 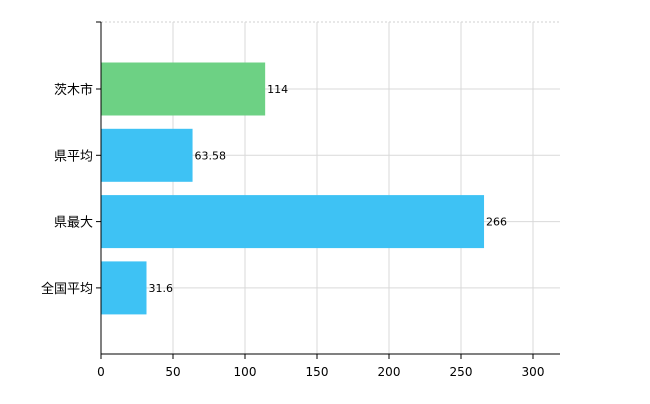 I want to click on category-label: 県最大, so click(x=73, y=223).